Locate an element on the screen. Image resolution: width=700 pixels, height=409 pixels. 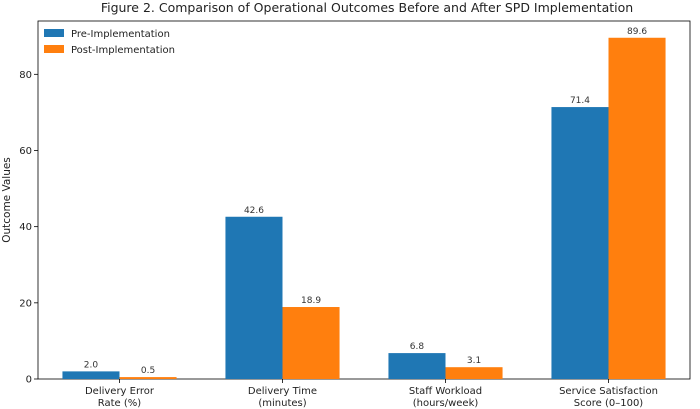
y-tick-label: 80 is located at coordinates (25, 75).